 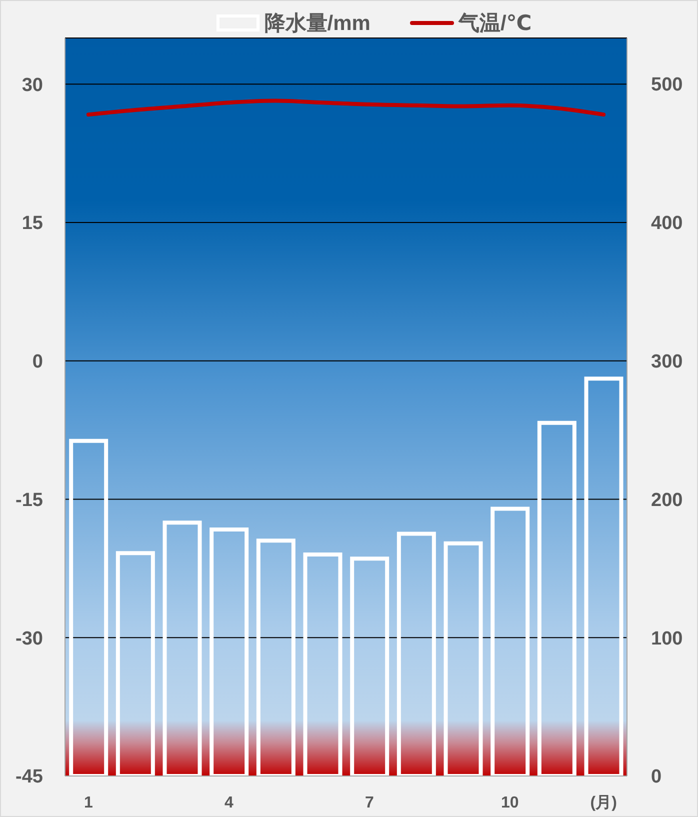 What do you see at coordinates (369, 803) in the screenshot?
I see `x-tick-label: 7` at bounding box center [369, 803].